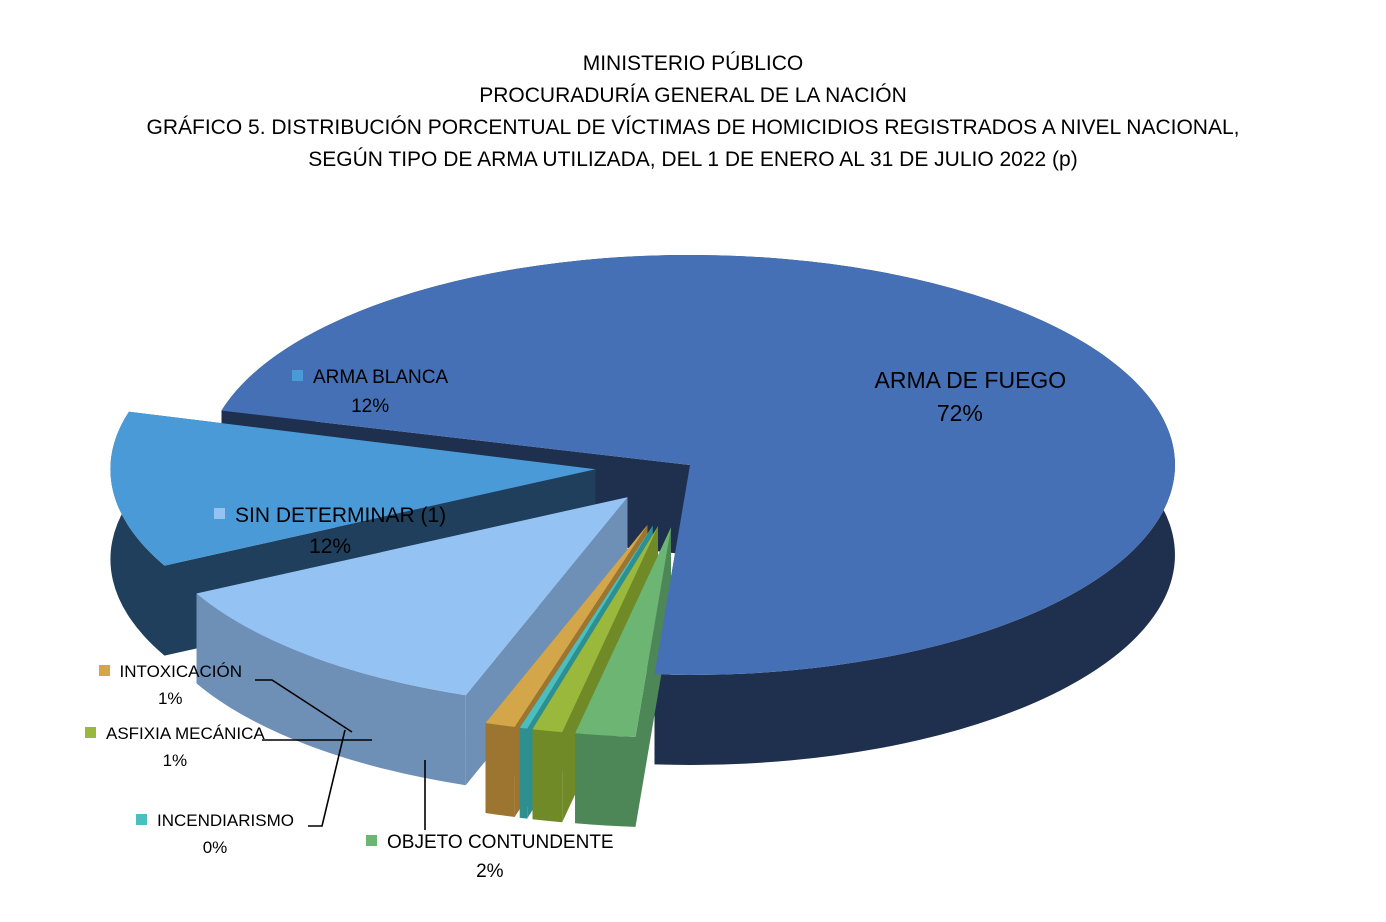  I want to click on data-label-name: ASFIXIA MECÁNICA, so click(175, 733).